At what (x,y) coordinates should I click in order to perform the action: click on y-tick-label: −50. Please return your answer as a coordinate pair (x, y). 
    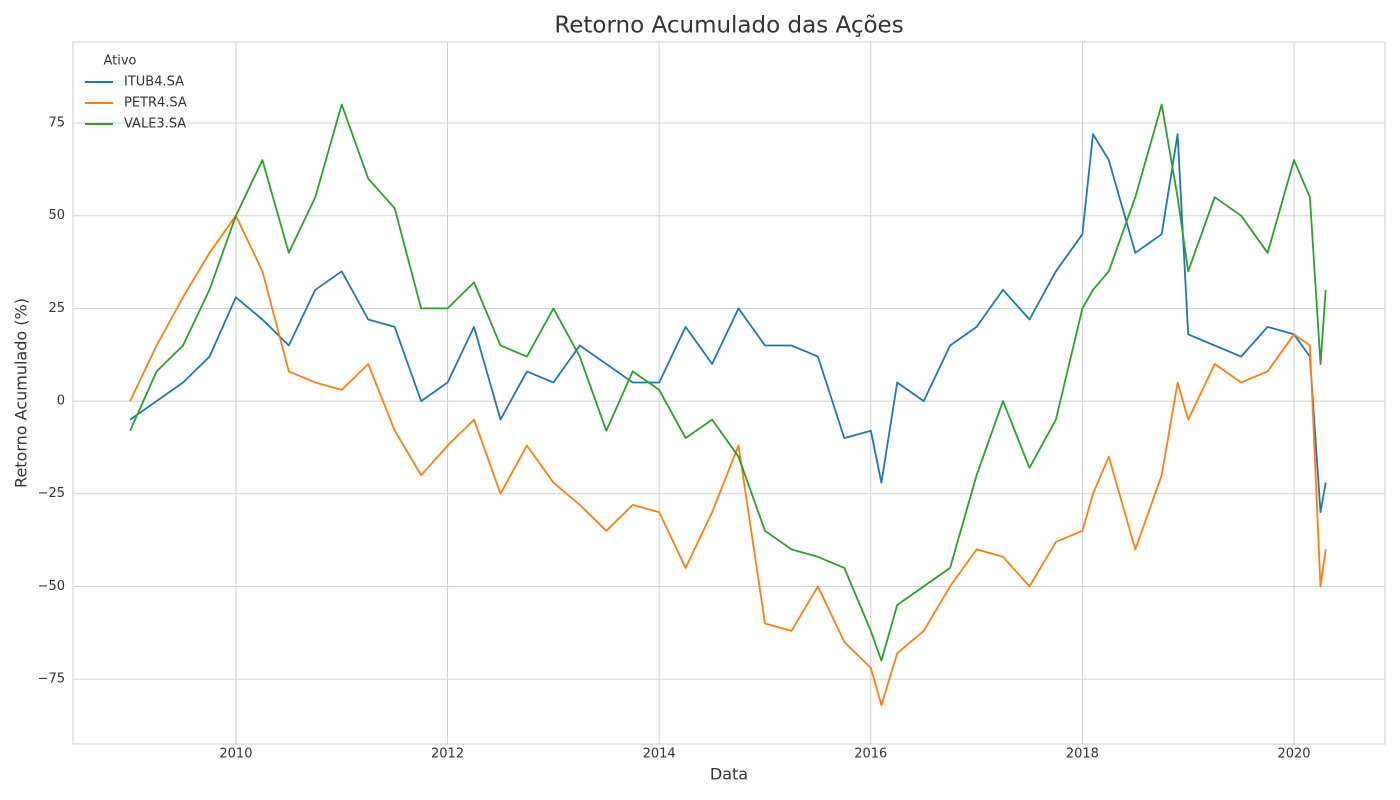
    Looking at the image, I should click on (51, 586).